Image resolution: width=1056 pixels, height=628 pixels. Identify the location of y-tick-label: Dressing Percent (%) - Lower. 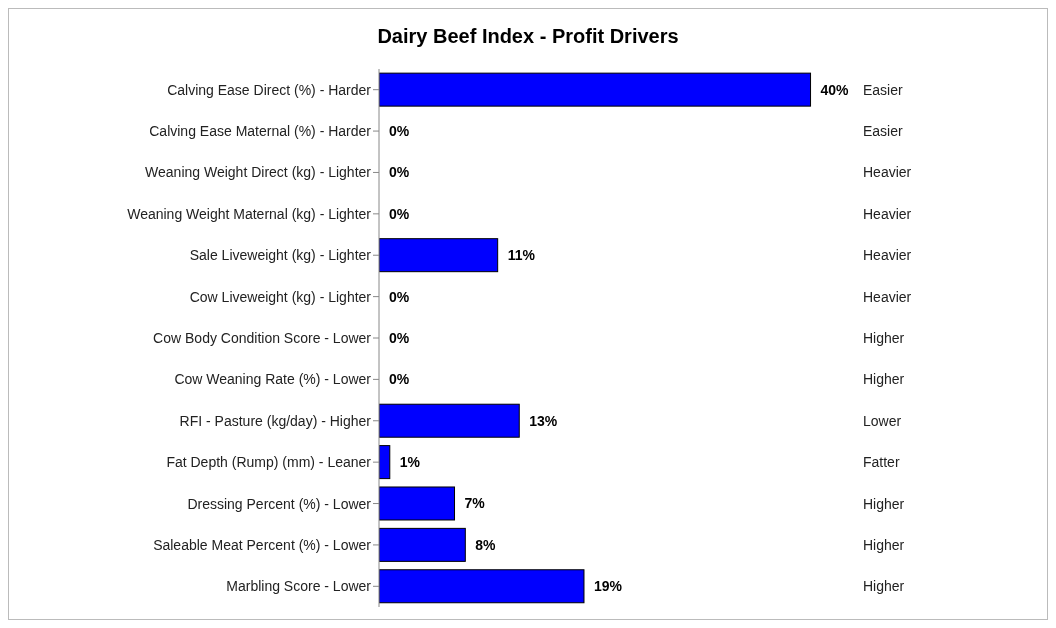
(279, 503).